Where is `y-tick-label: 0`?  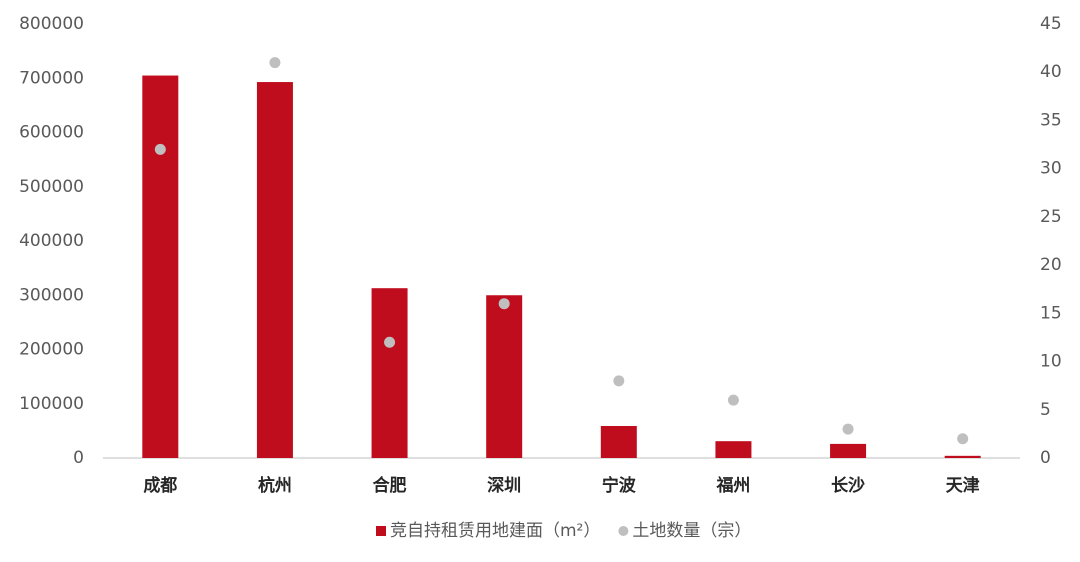
y-tick-label: 0 is located at coordinates (78, 458).